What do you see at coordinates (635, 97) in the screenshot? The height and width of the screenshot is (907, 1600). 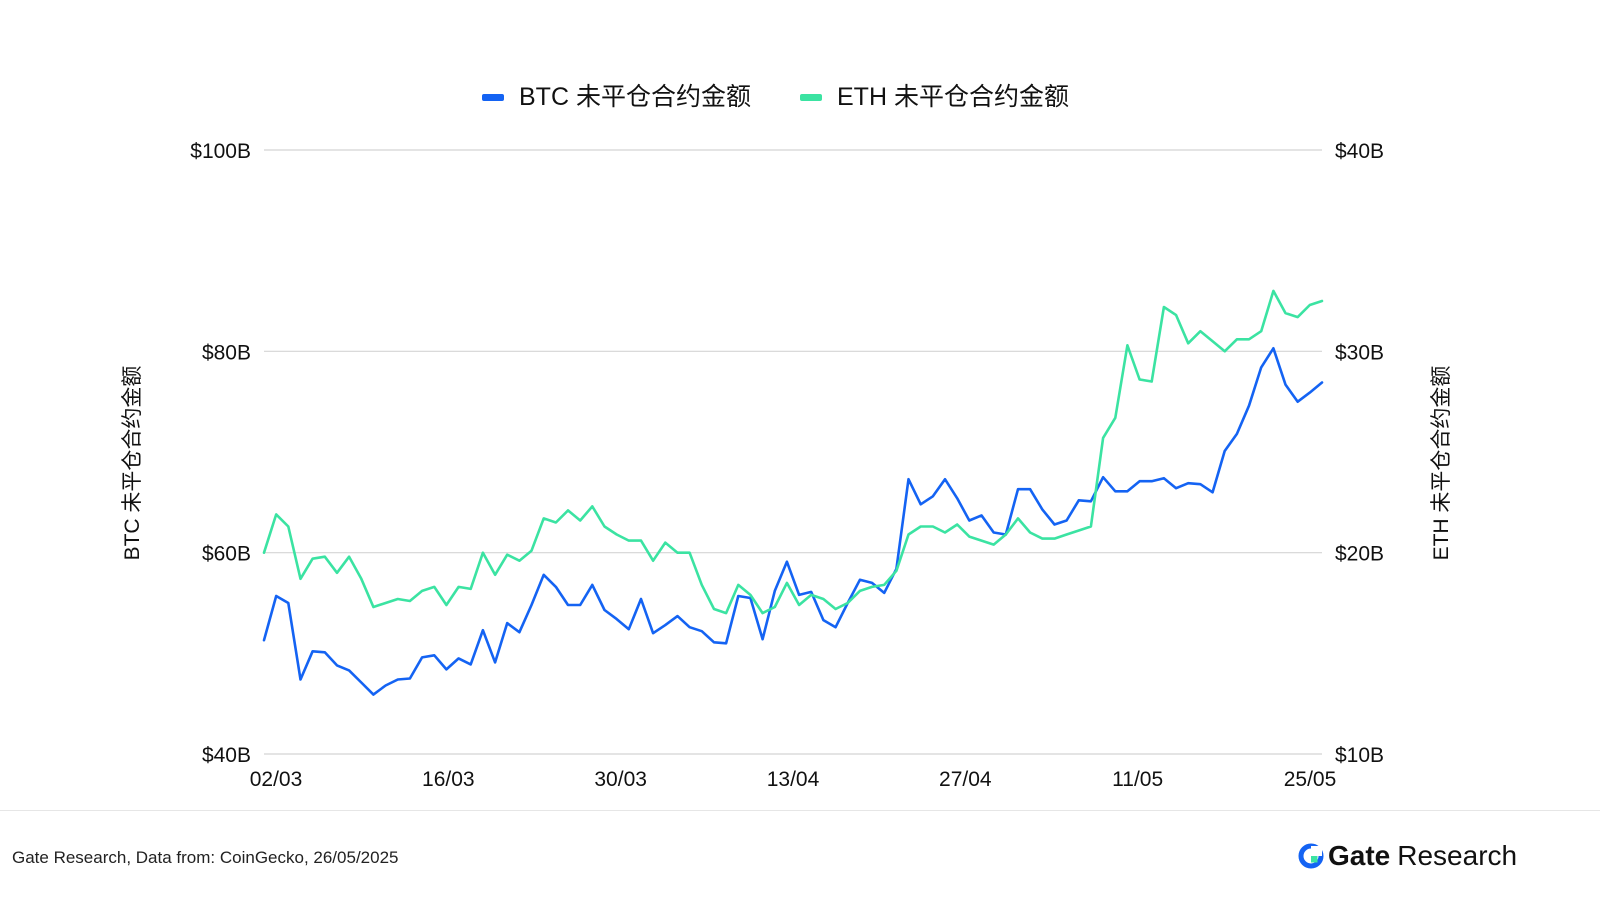 I see `legend-label: BTC 未平仓合约金额` at bounding box center [635, 97].